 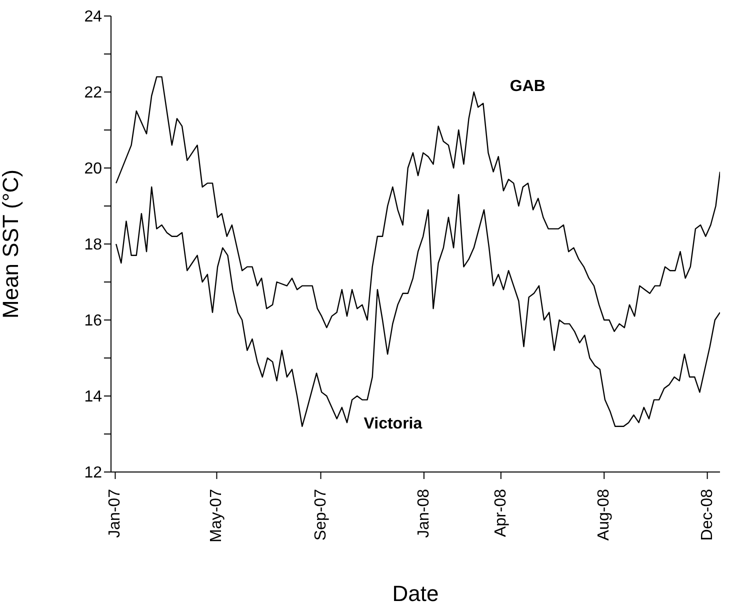 I want to click on x-tick-label: Apr-08, so click(x=501, y=513).